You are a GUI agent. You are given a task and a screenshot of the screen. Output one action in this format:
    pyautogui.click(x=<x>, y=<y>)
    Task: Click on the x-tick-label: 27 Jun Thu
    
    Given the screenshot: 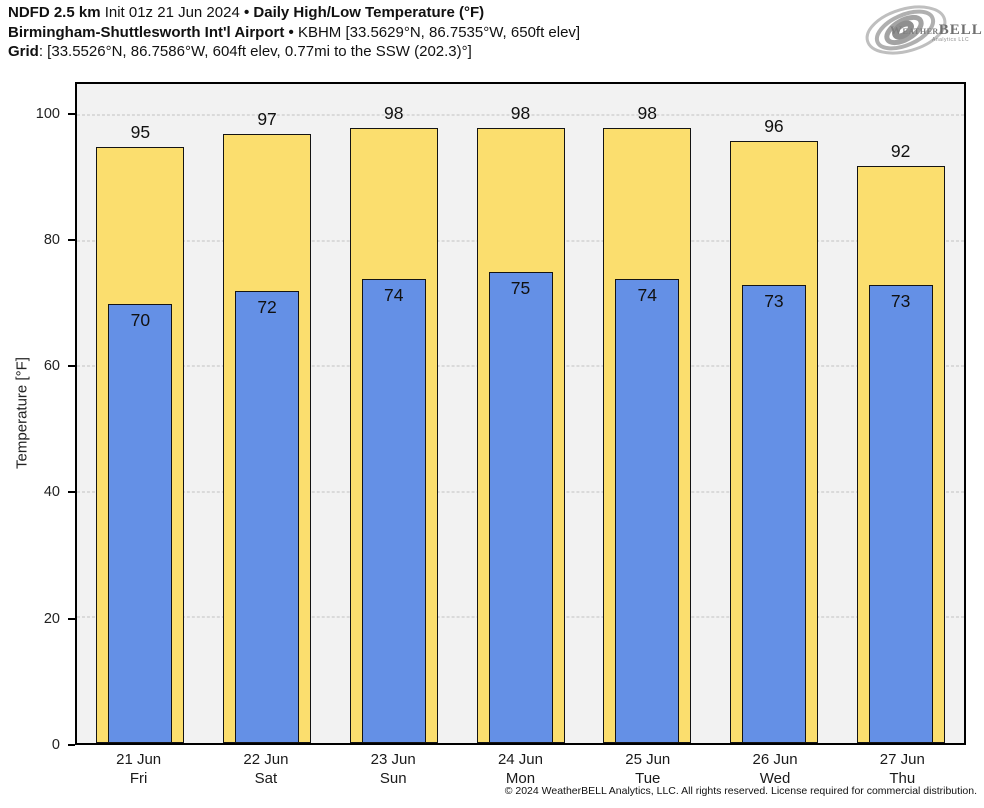 What is the action you would take?
    pyautogui.click(x=902, y=769)
    